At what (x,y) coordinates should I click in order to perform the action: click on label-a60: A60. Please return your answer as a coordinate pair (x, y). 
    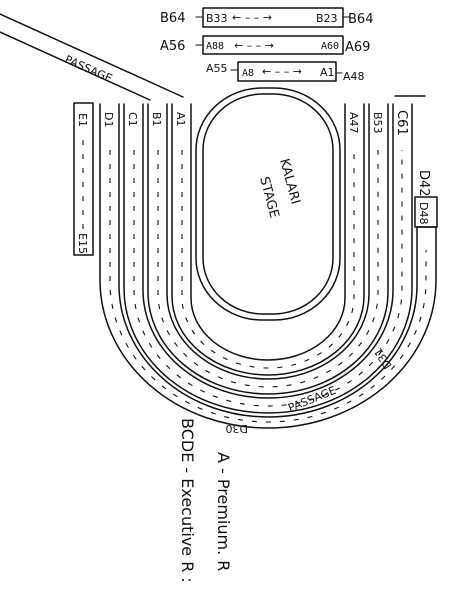
    Looking at the image, I should click on (330, 46).